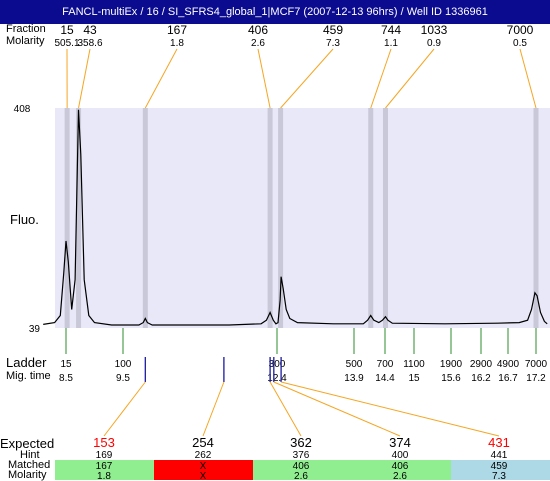  What do you see at coordinates (499, 475) in the screenshot?
I see `molarity-value: 7.3` at bounding box center [499, 475].